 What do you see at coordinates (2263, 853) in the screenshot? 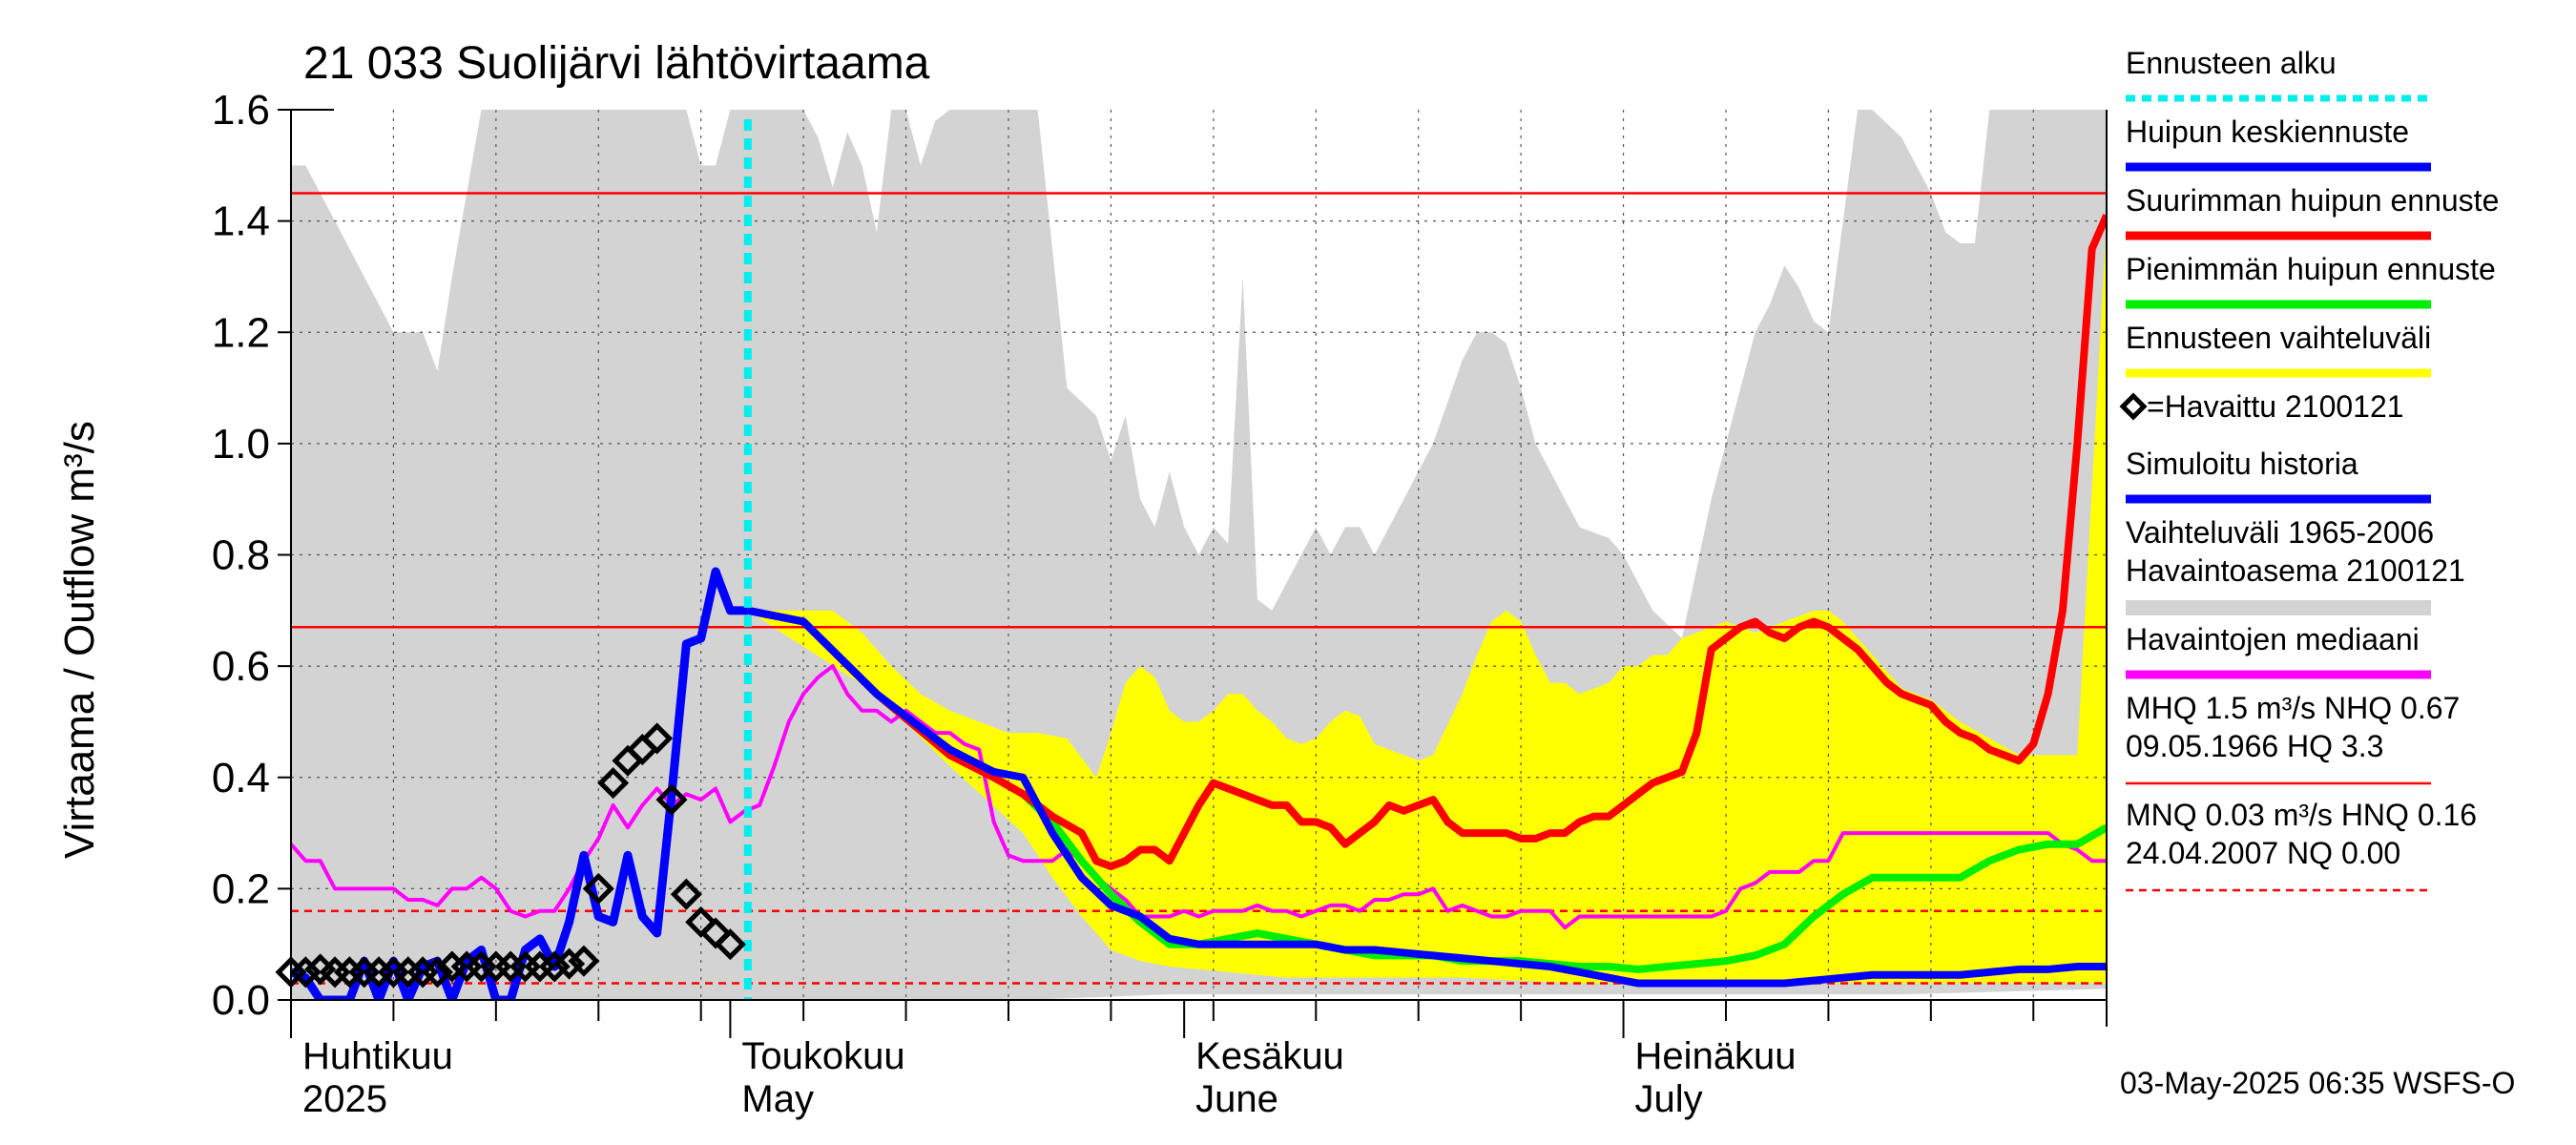
I see `legend-sublabel: 24.04.2007 NQ 0.00` at bounding box center [2263, 853].